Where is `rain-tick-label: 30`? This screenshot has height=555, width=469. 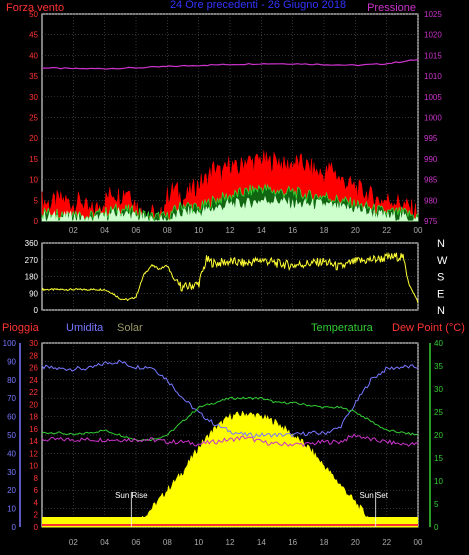
rain-tick-label: 30 is located at coordinates (11, 472).